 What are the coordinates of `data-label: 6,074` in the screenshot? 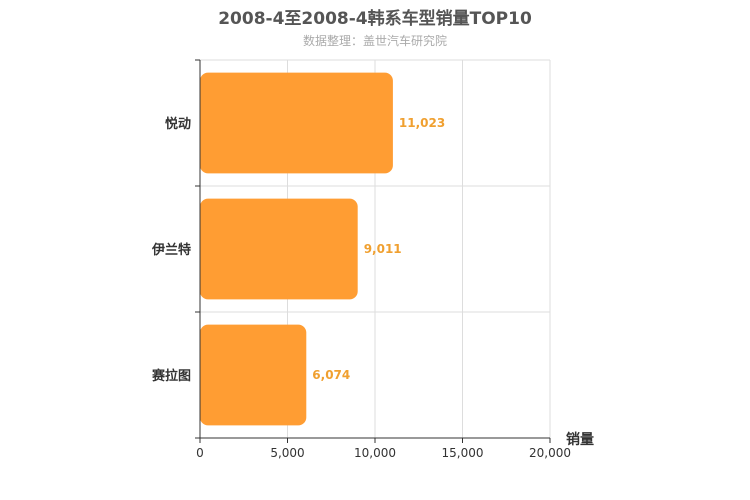 It's located at (331, 375).